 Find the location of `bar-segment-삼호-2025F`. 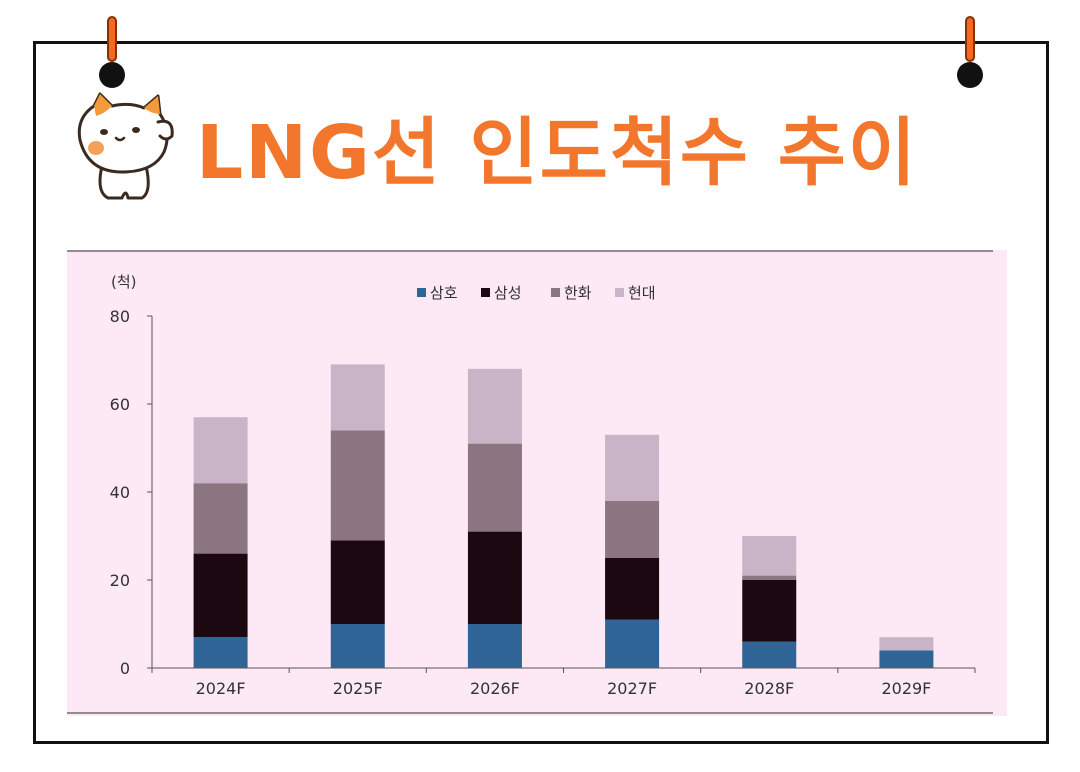

bar-segment-삼호-2025F is located at coordinates (357, 646).